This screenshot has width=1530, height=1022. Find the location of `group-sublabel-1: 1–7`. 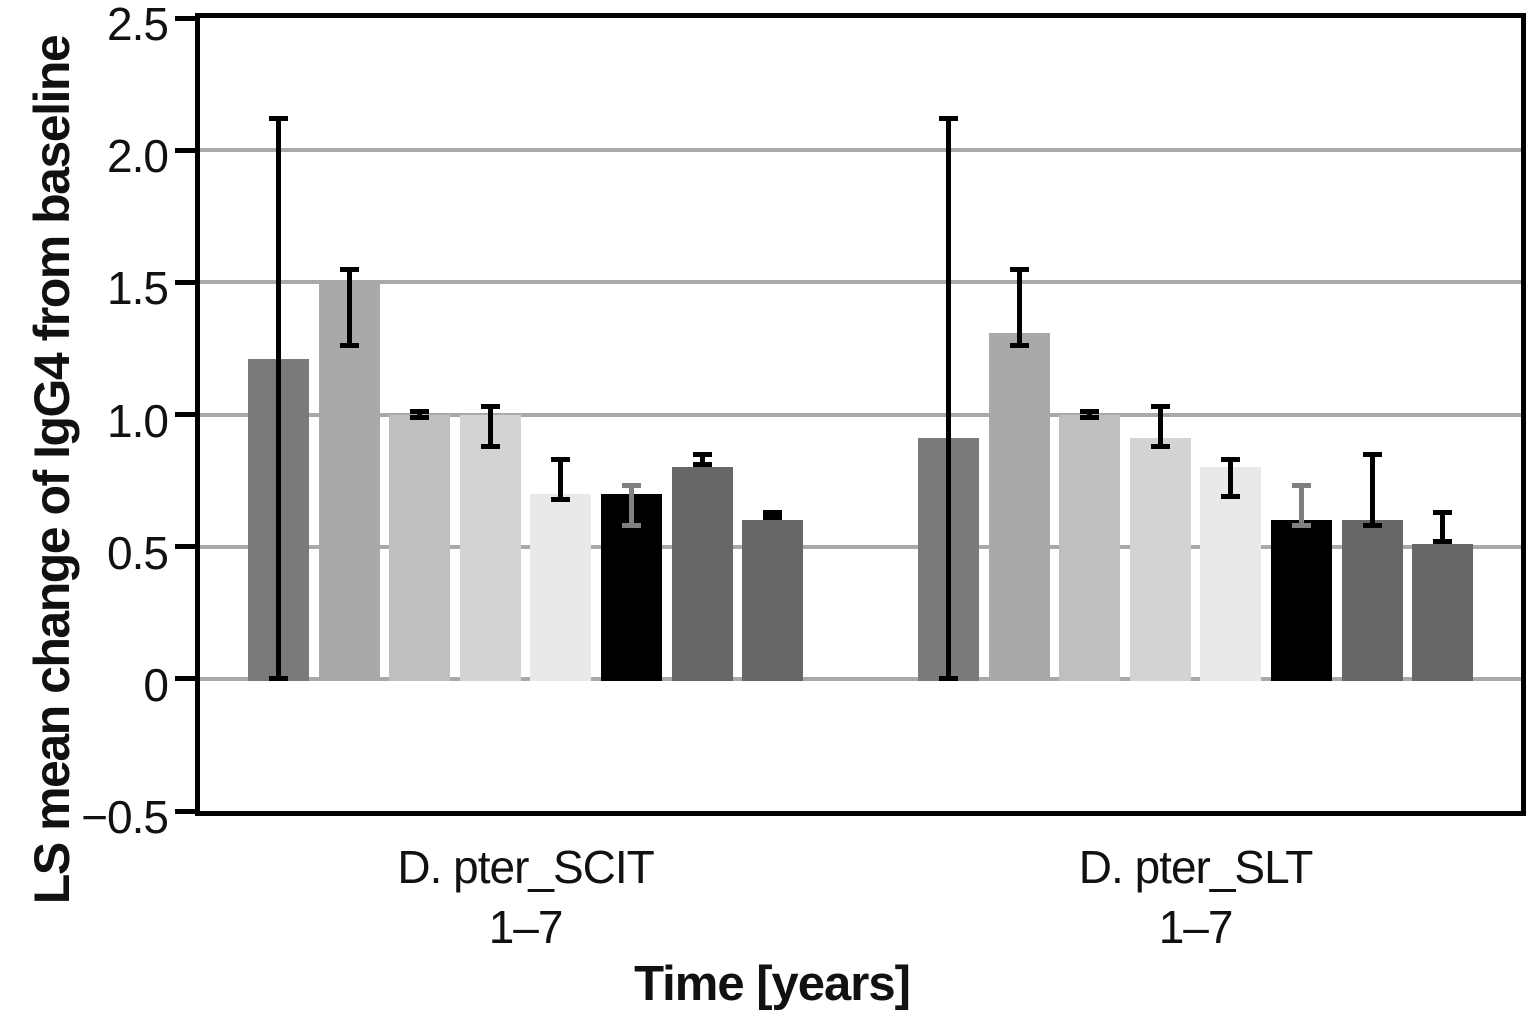

group-sublabel-1: 1–7 is located at coordinates (526, 927).